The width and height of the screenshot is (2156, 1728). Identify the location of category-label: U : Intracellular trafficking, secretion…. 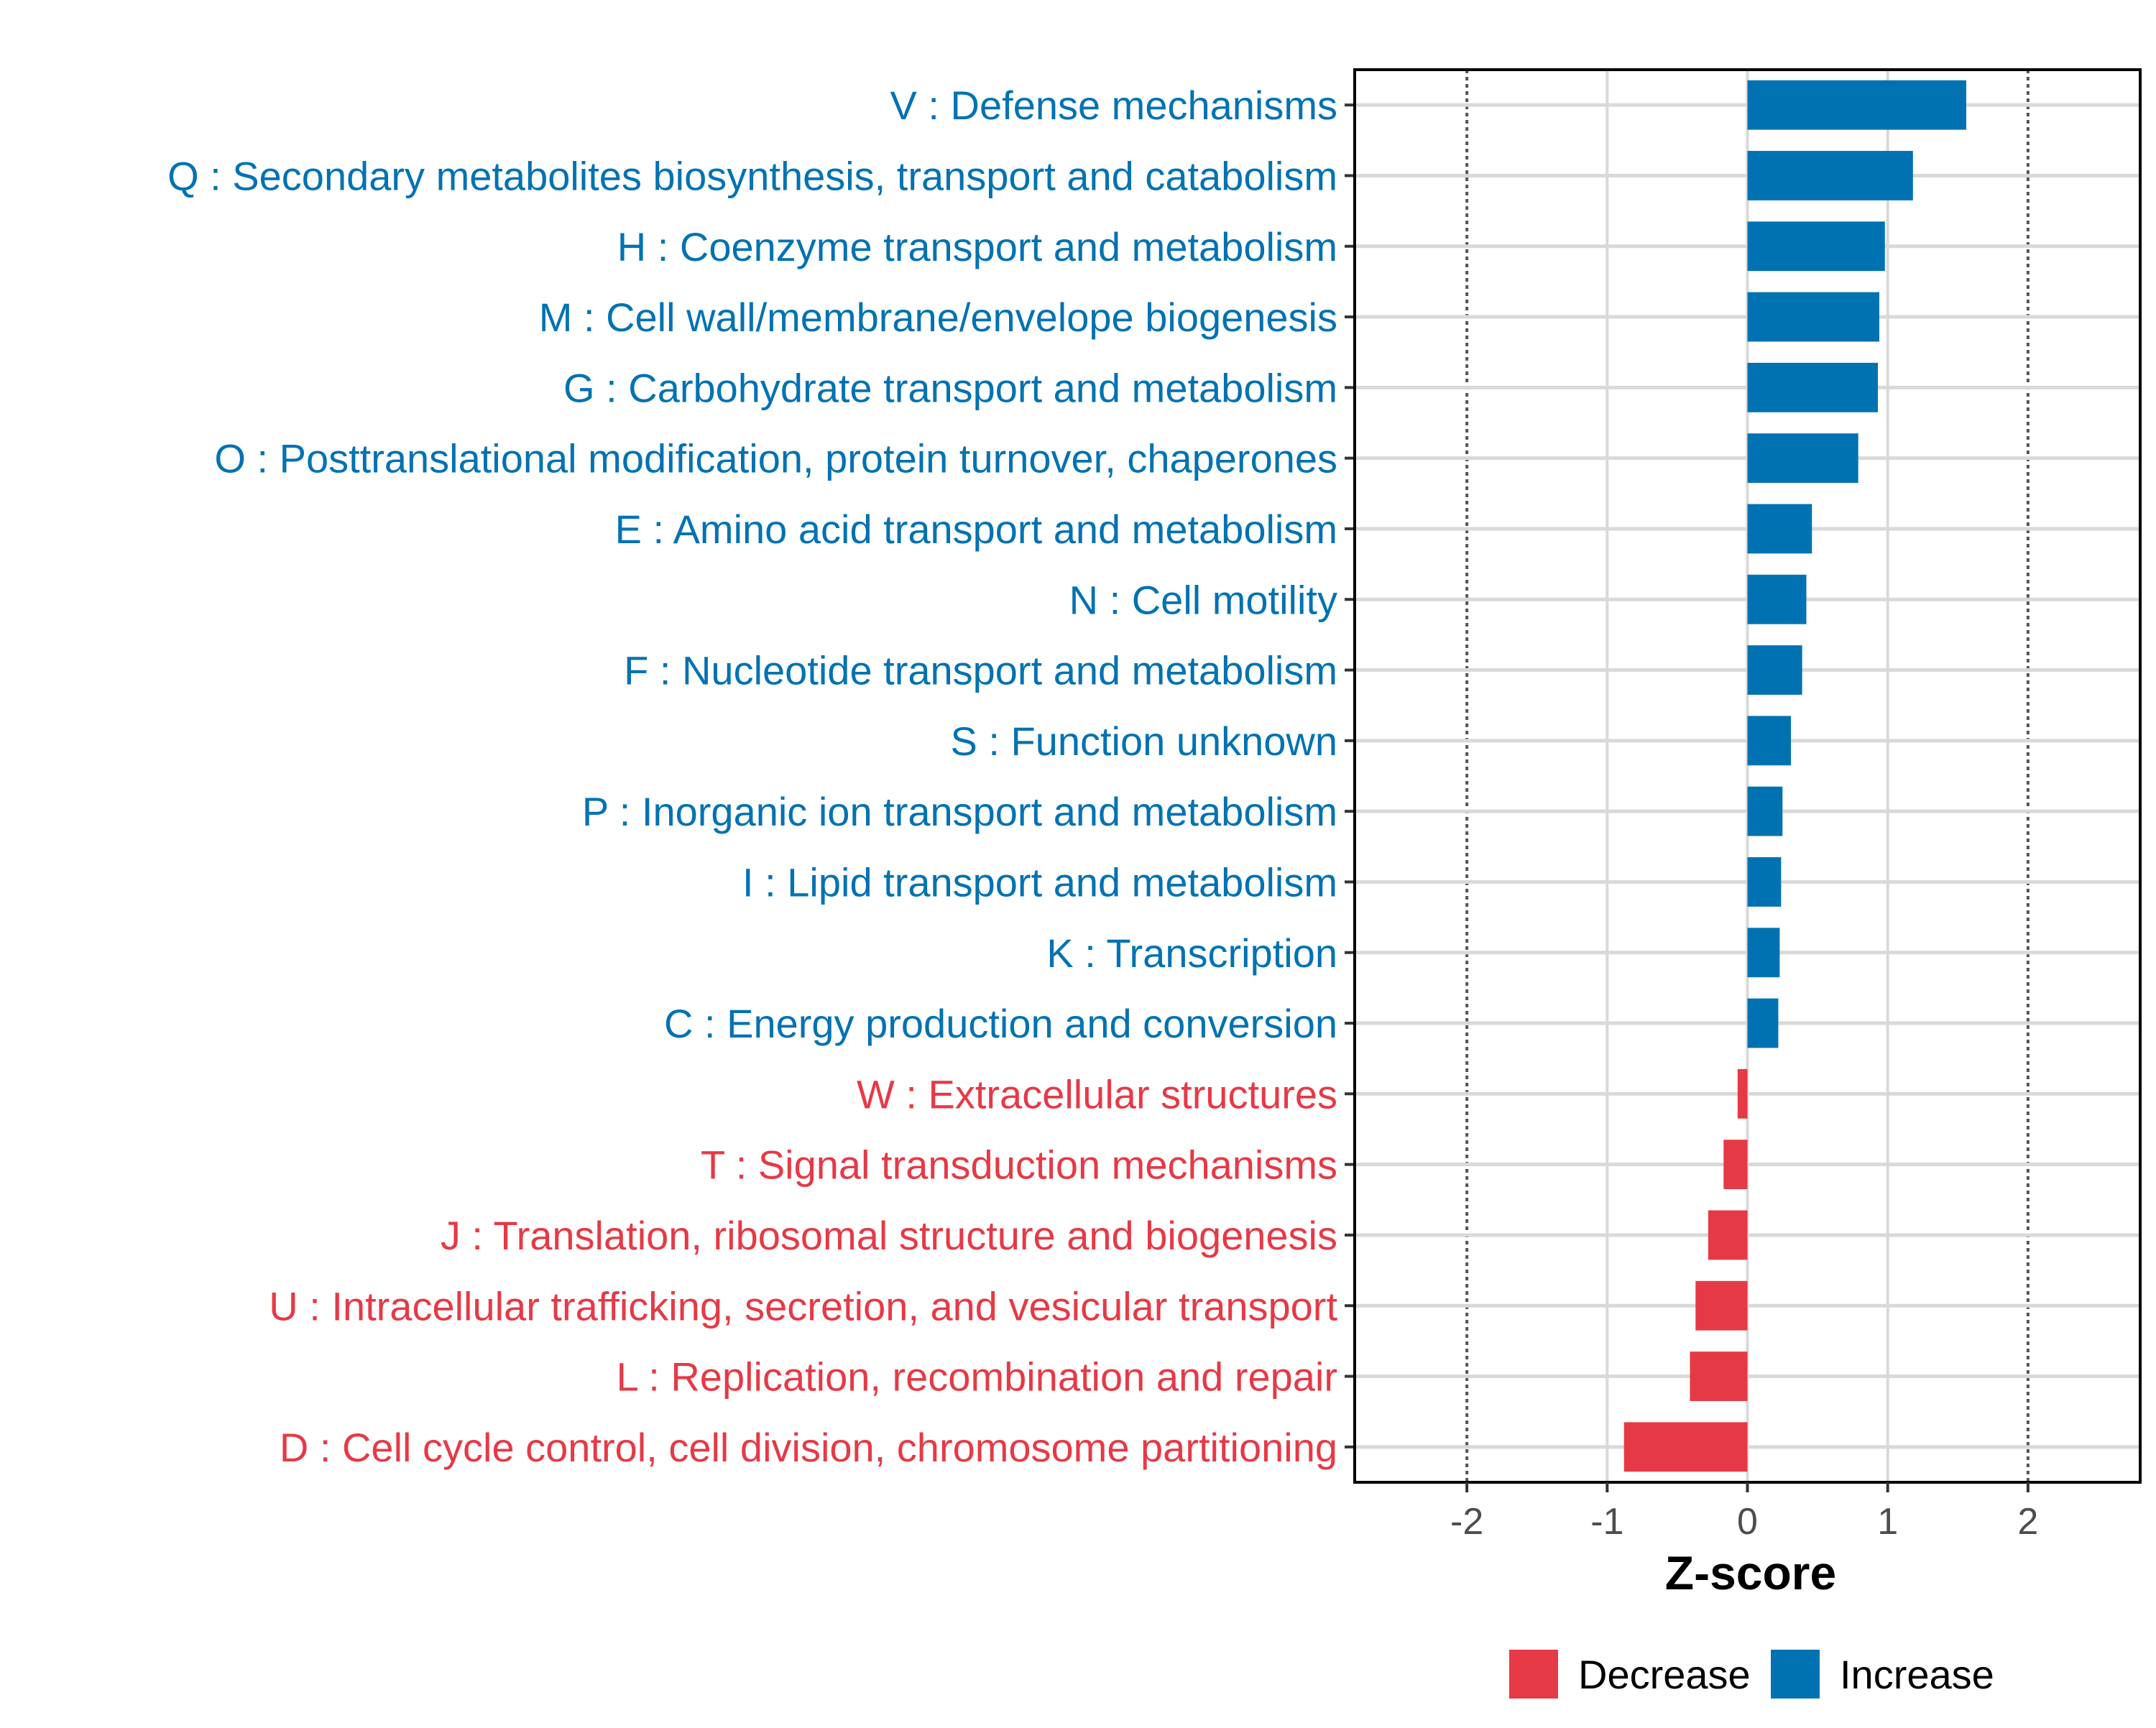
(803, 1306).